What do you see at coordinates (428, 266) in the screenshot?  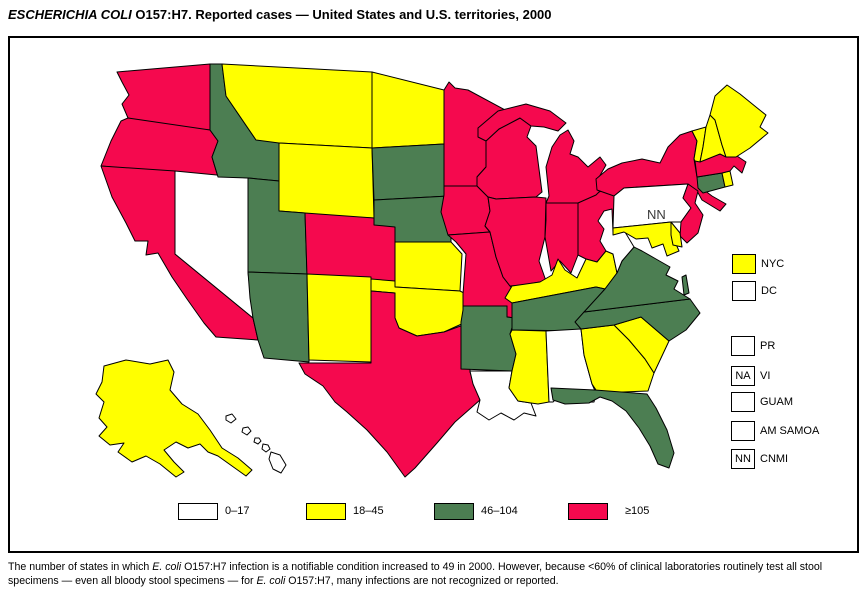 I see `state-KS` at bounding box center [428, 266].